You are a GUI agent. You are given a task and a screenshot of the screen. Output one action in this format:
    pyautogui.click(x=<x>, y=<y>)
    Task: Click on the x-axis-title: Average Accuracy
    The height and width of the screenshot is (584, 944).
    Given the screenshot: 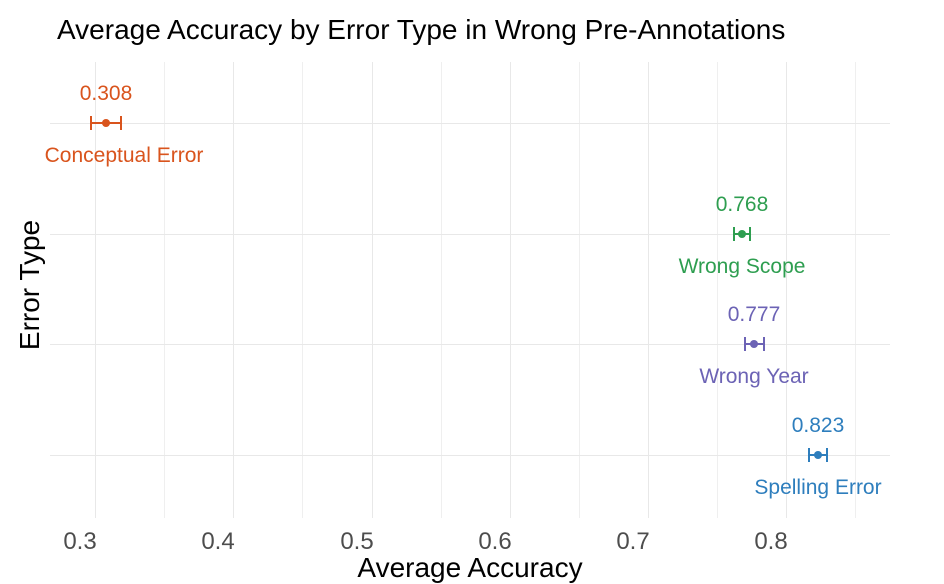 What is the action you would take?
    pyautogui.click(x=470, y=567)
    